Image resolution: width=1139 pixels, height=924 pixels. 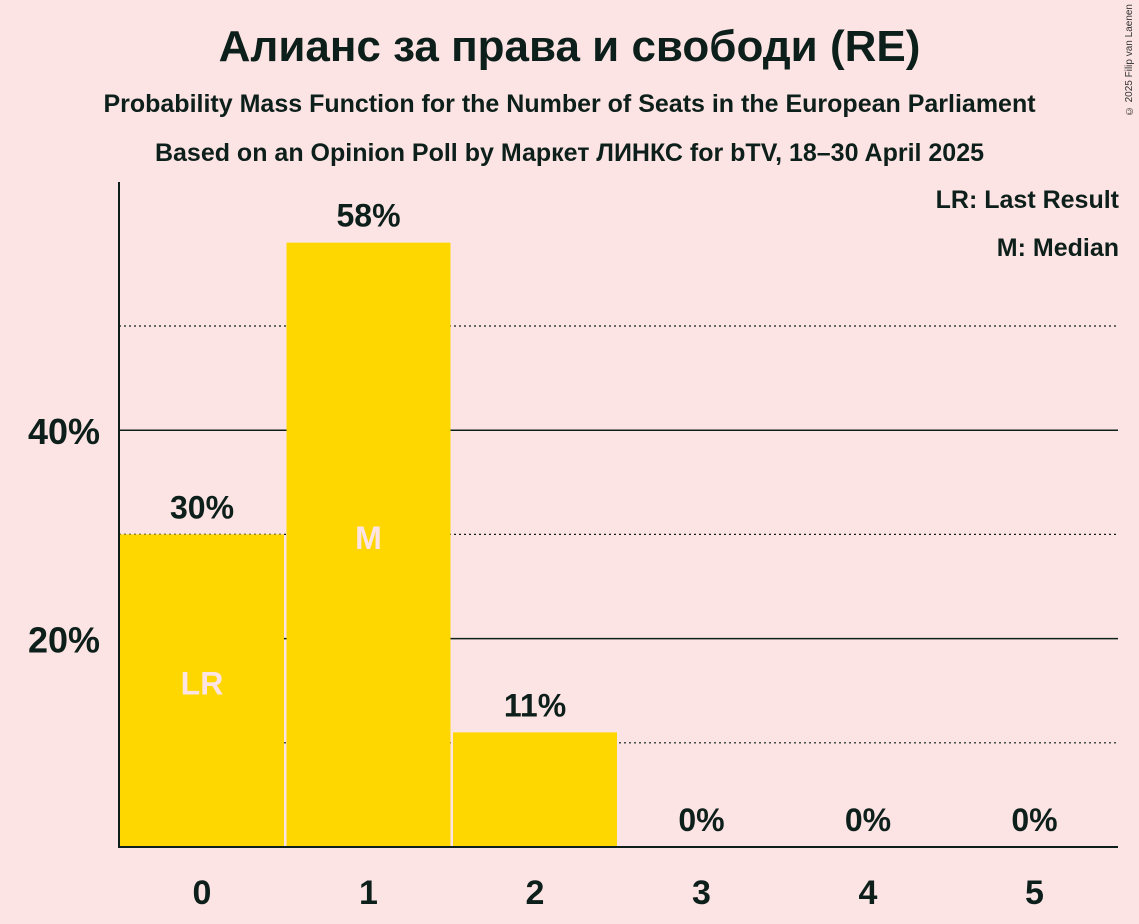 What do you see at coordinates (1034, 893) in the screenshot?
I see `x-tick-label-5: 5` at bounding box center [1034, 893].